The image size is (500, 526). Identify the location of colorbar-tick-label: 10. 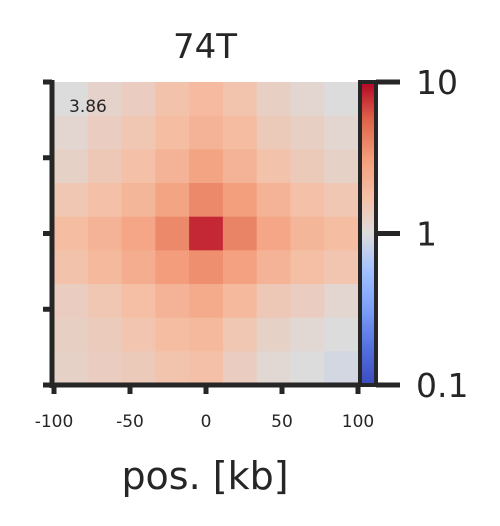
(437, 82).